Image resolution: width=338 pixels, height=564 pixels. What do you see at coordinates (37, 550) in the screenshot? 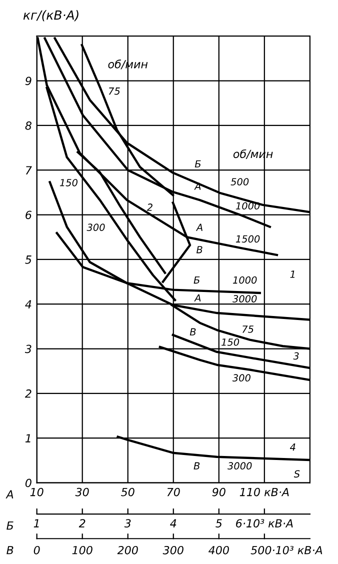
I see `text: 0` at bounding box center [37, 550].